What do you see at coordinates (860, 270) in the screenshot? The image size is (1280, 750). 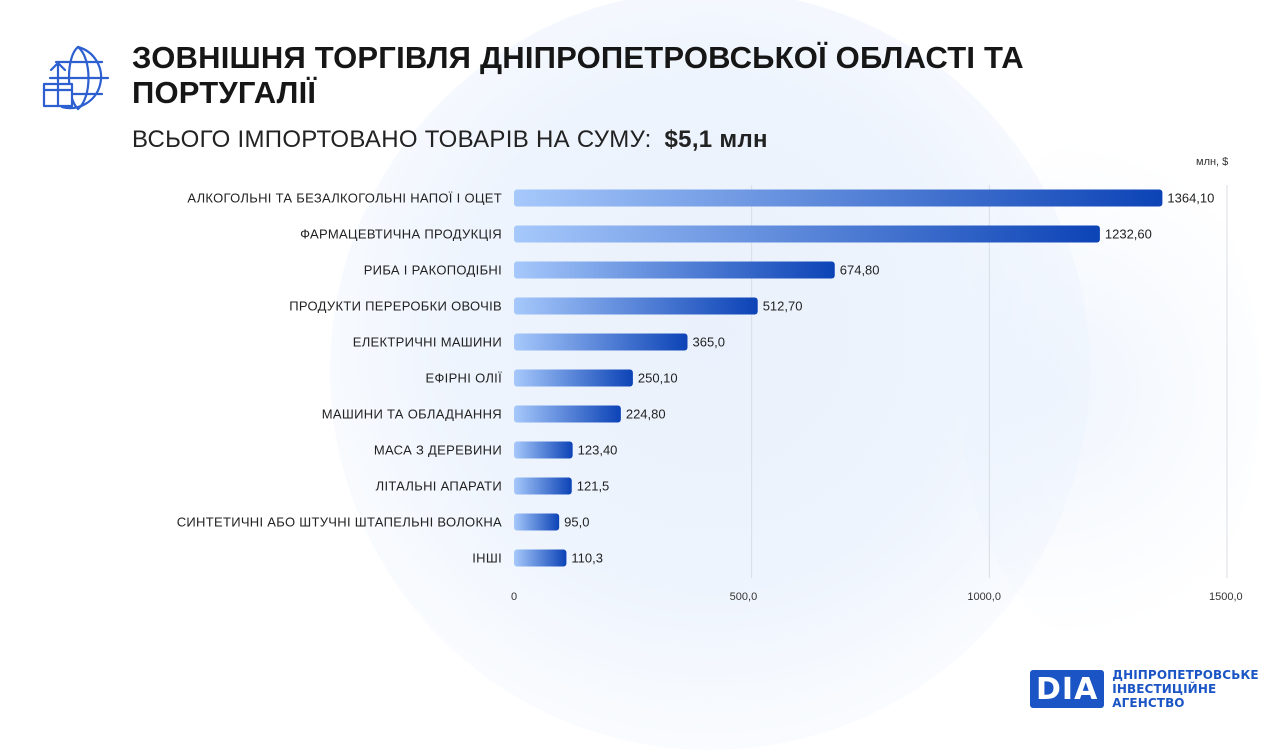 I see `value-label: 674,80` at bounding box center [860, 270].